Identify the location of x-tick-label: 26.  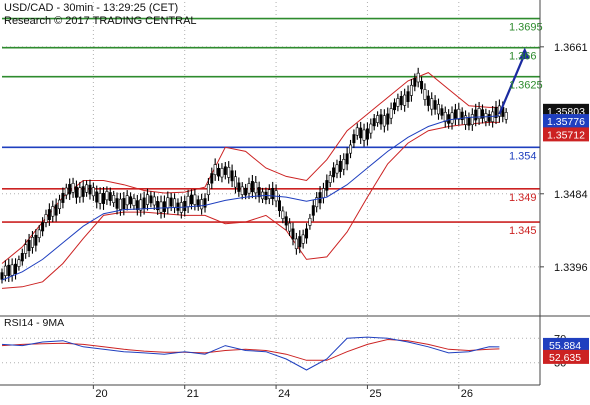
(467, 394).